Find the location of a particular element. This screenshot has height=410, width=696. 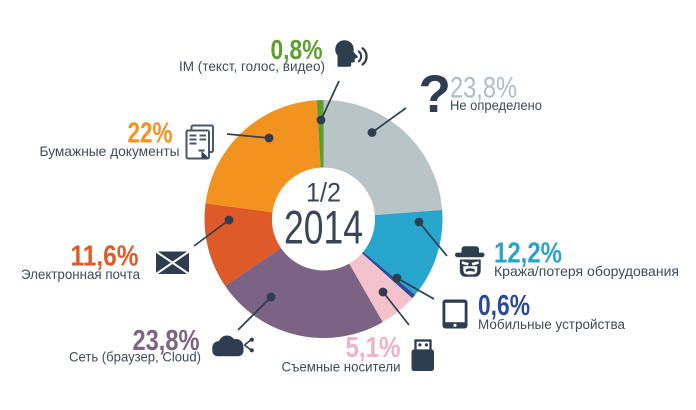

svg-text: 2014 is located at coordinates (323, 227).